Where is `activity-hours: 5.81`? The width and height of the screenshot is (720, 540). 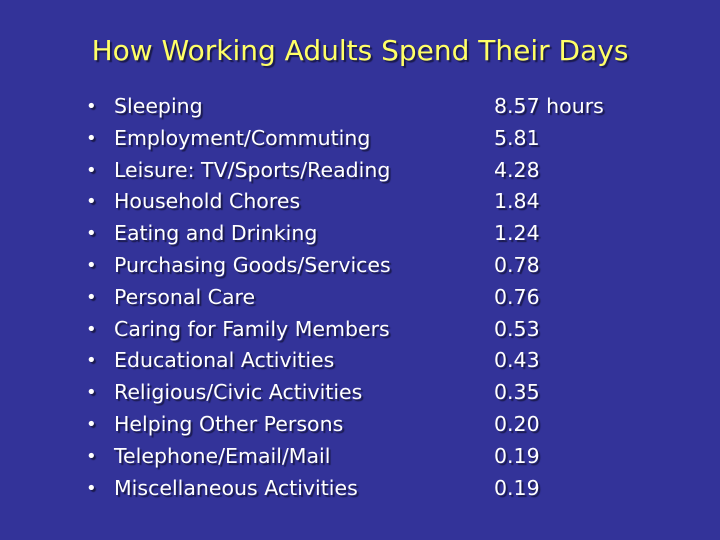 activity-hours: 5.81 is located at coordinates (517, 137).